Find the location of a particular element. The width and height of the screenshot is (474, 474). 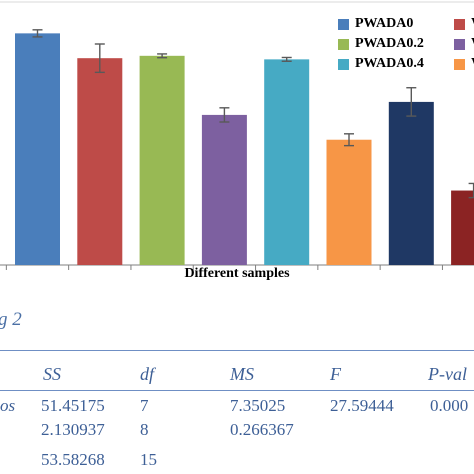

figure-caption: g 2 is located at coordinates (11, 319).